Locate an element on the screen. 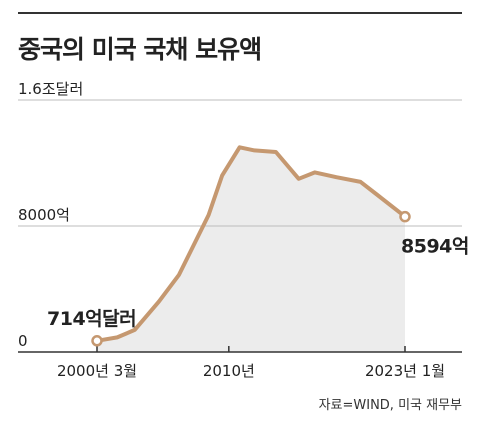  y-tick-label: 8000억 is located at coordinates (44, 215).